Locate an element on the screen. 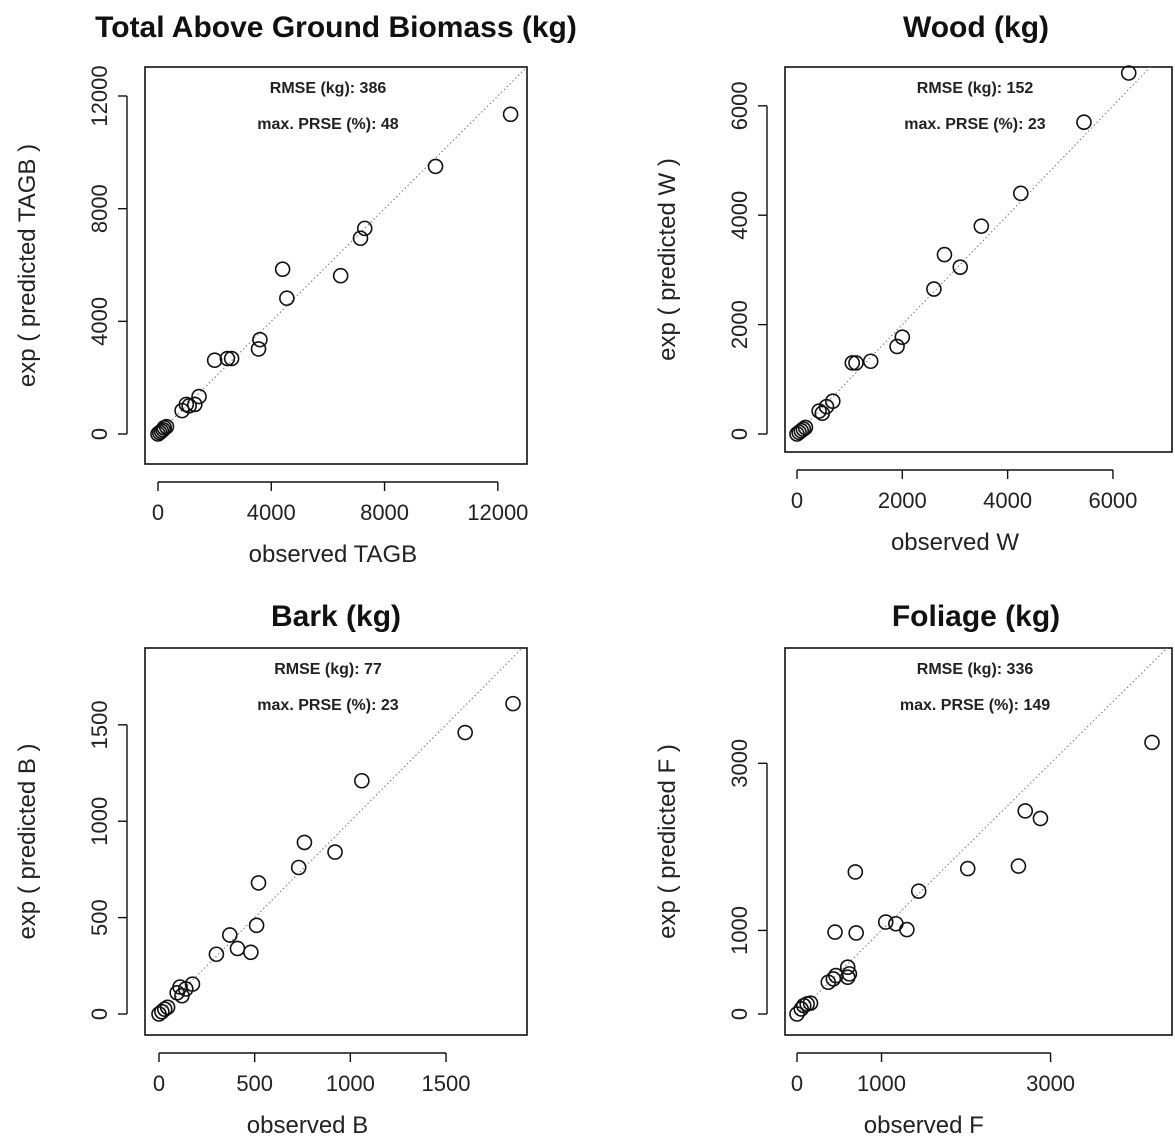 Image resolution: width=1175 pixels, height=1144 pixels. panel-2-x-tick-label: 0 is located at coordinates (797, 500).